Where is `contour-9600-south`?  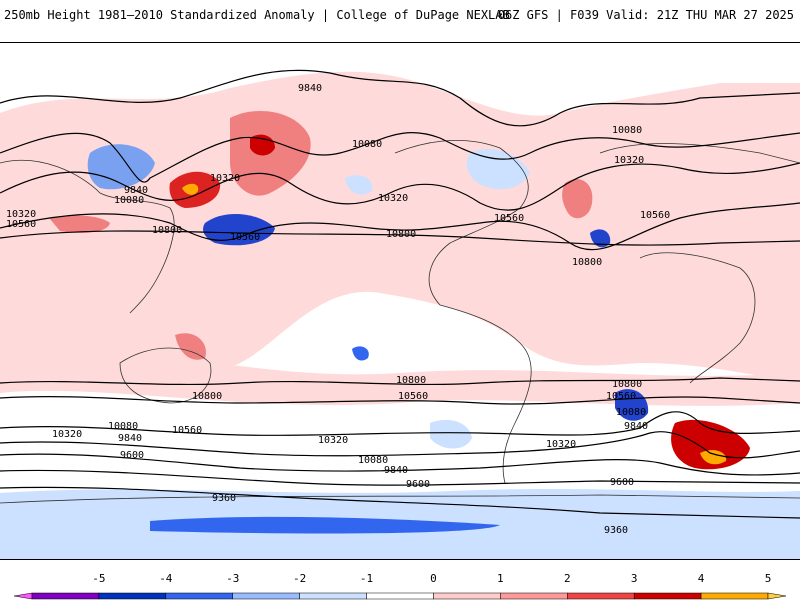 contour-9600-south is located at coordinates (400, 477).